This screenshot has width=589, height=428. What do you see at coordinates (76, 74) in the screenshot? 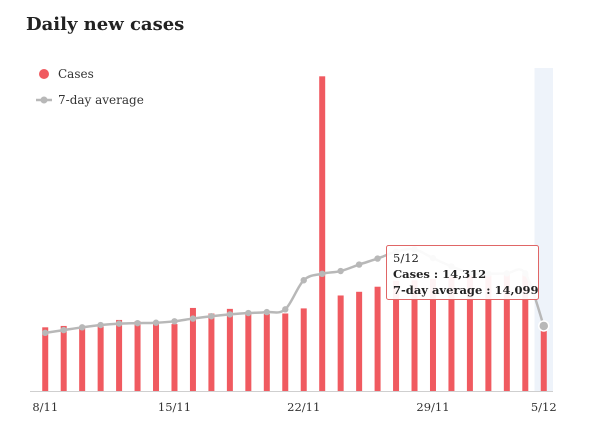
I see `legend-label: Cases` at bounding box center [76, 74].